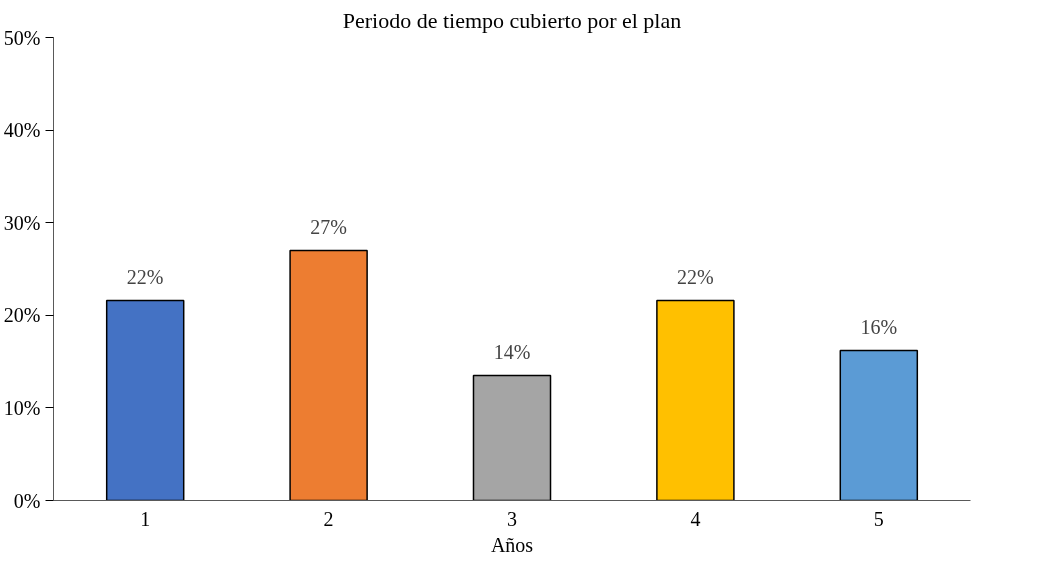 This screenshot has height=565, width=1038. What do you see at coordinates (328, 227) in the screenshot?
I see `data-label: 27%` at bounding box center [328, 227].